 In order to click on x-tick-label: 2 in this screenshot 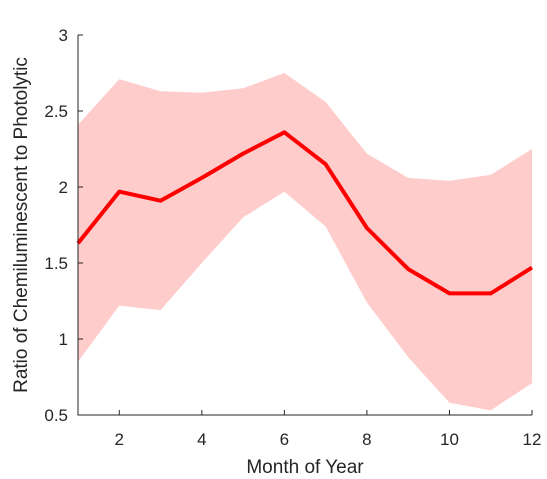, I will do `click(119, 439)`.